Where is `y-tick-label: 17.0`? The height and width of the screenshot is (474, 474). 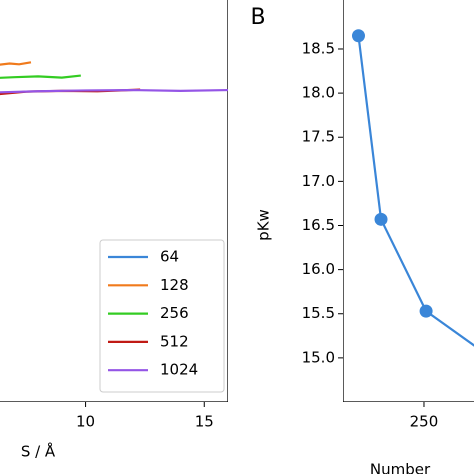 y-tick-label: 17.0 is located at coordinates (318, 181).